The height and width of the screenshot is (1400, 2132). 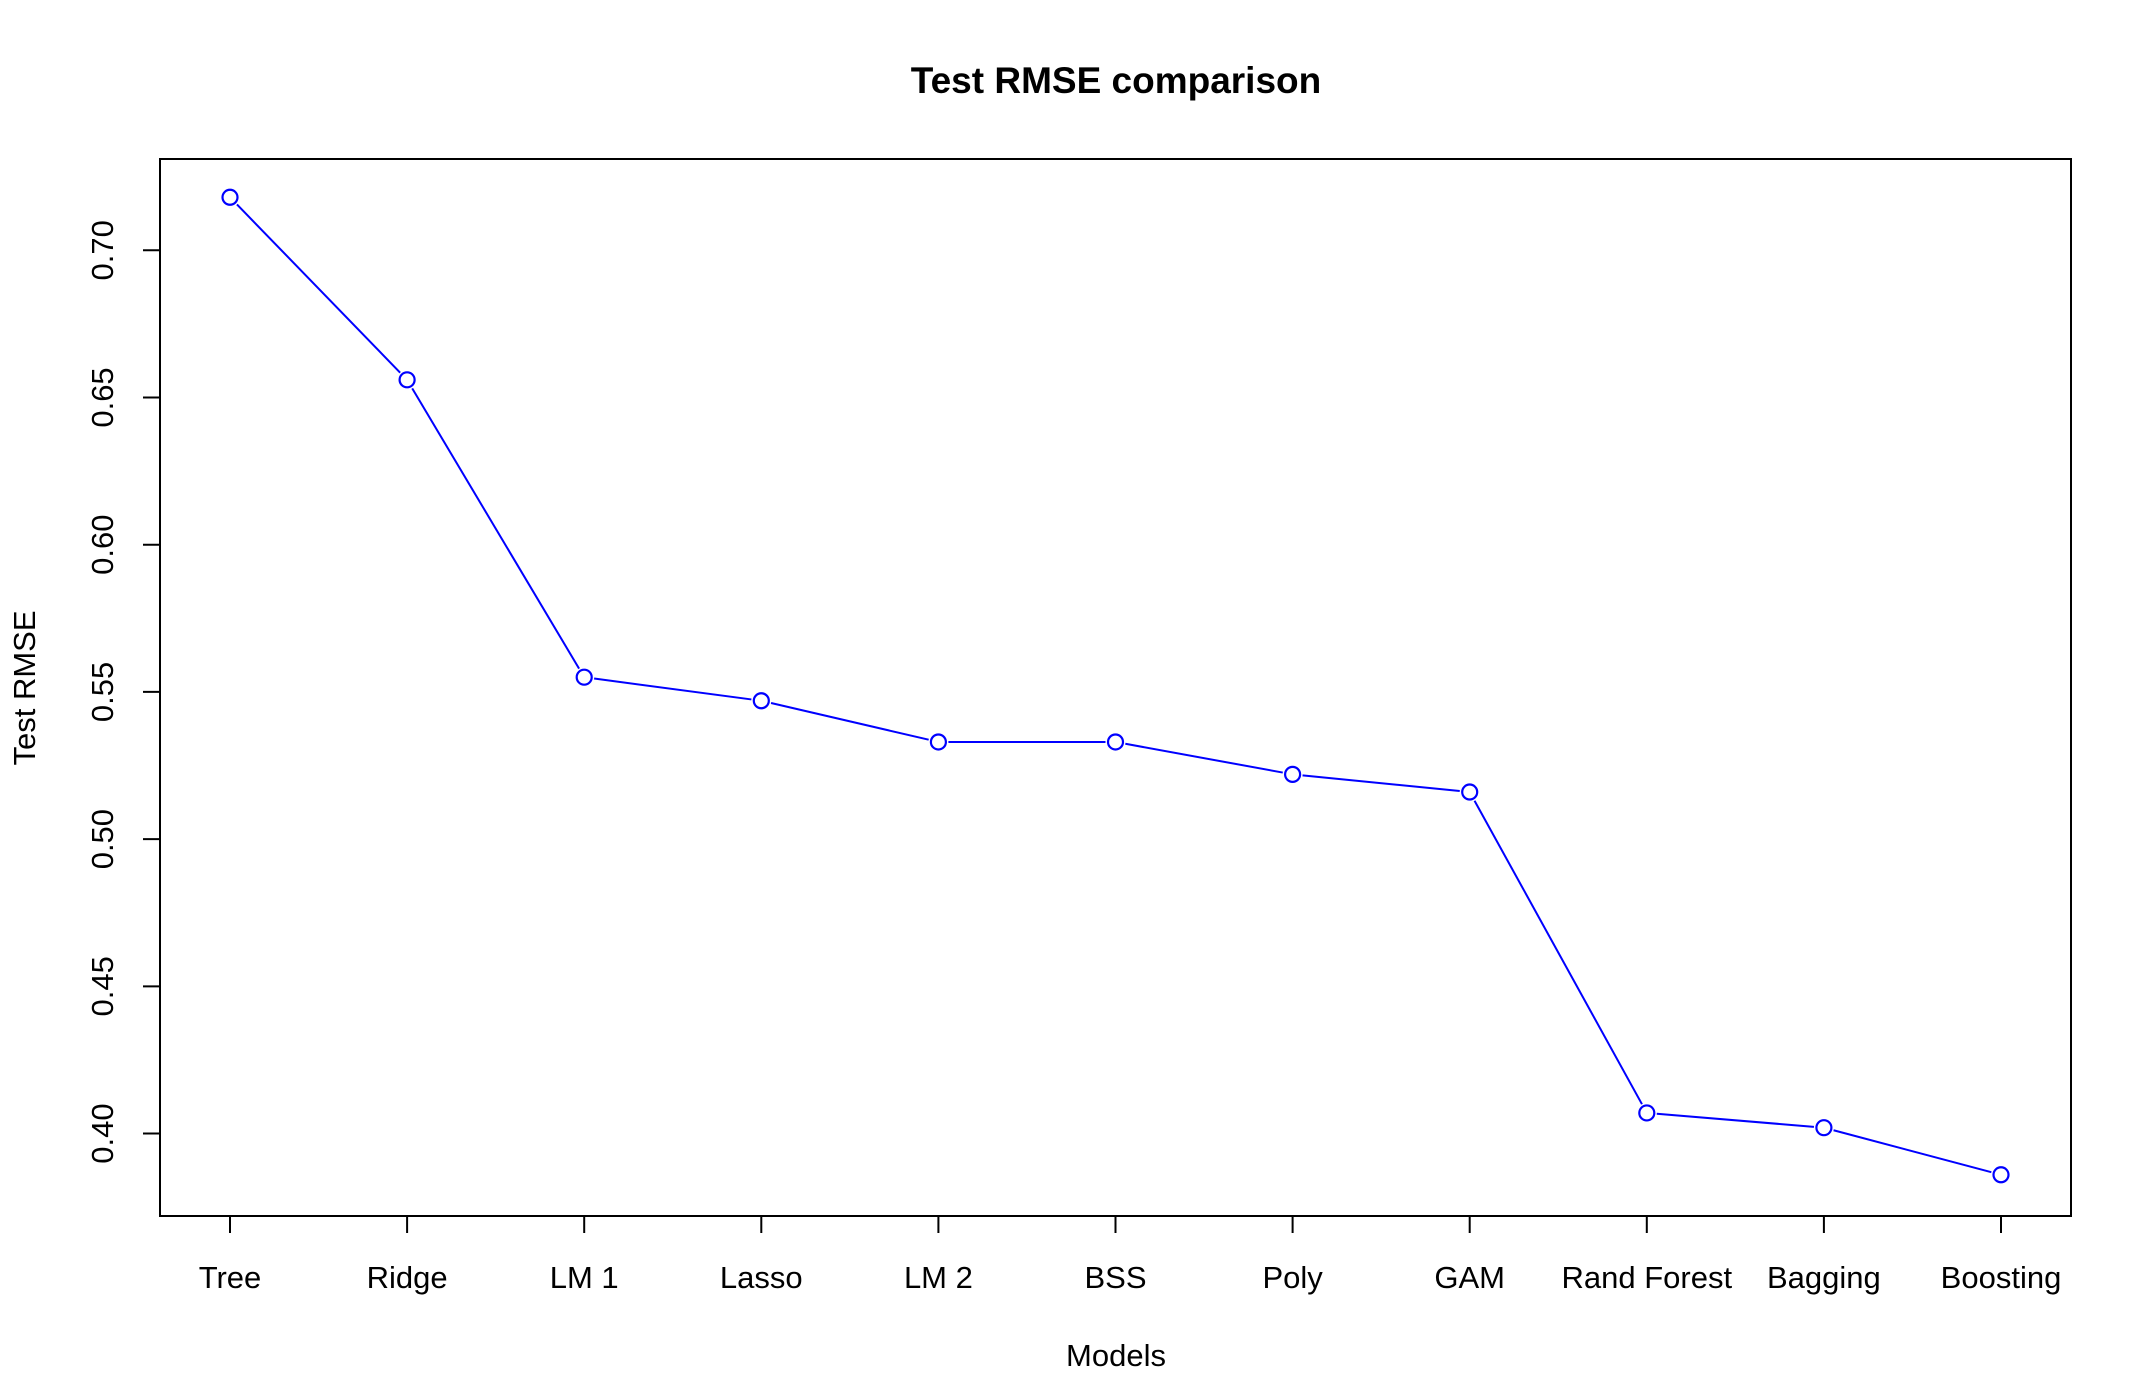 What do you see at coordinates (24, 687) in the screenshot?
I see `y-axis-title: Test RMSE` at bounding box center [24, 687].